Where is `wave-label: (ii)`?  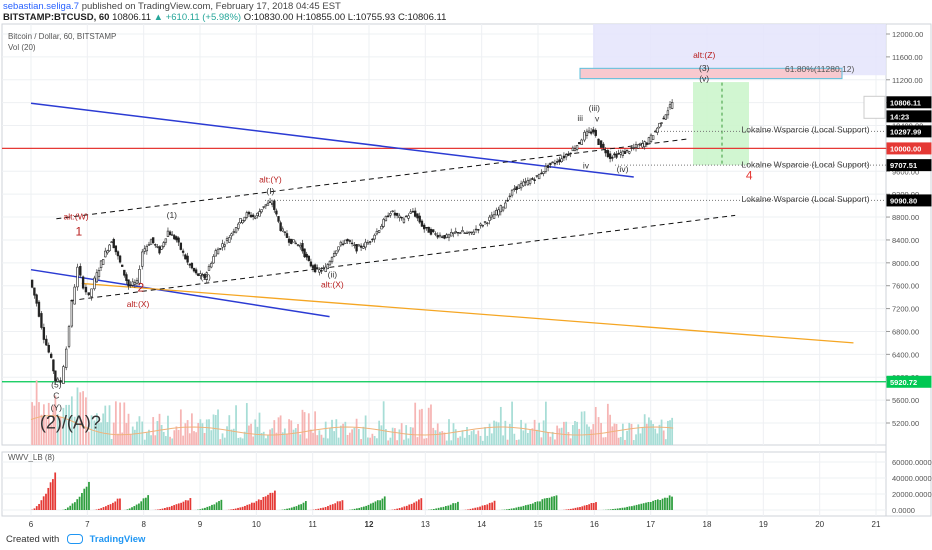 wave-label: (ii) is located at coordinates (333, 275).